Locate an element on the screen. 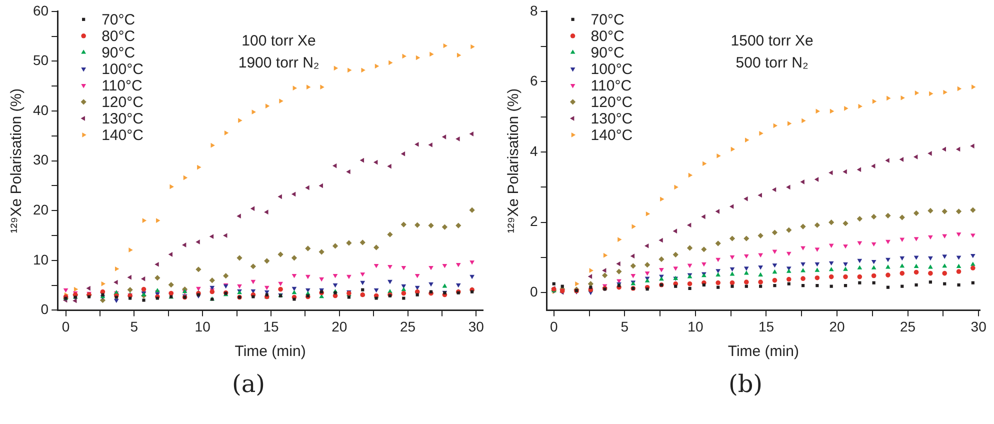 This screenshot has height=424, width=994. text: (a) is located at coordinates (248, 384).